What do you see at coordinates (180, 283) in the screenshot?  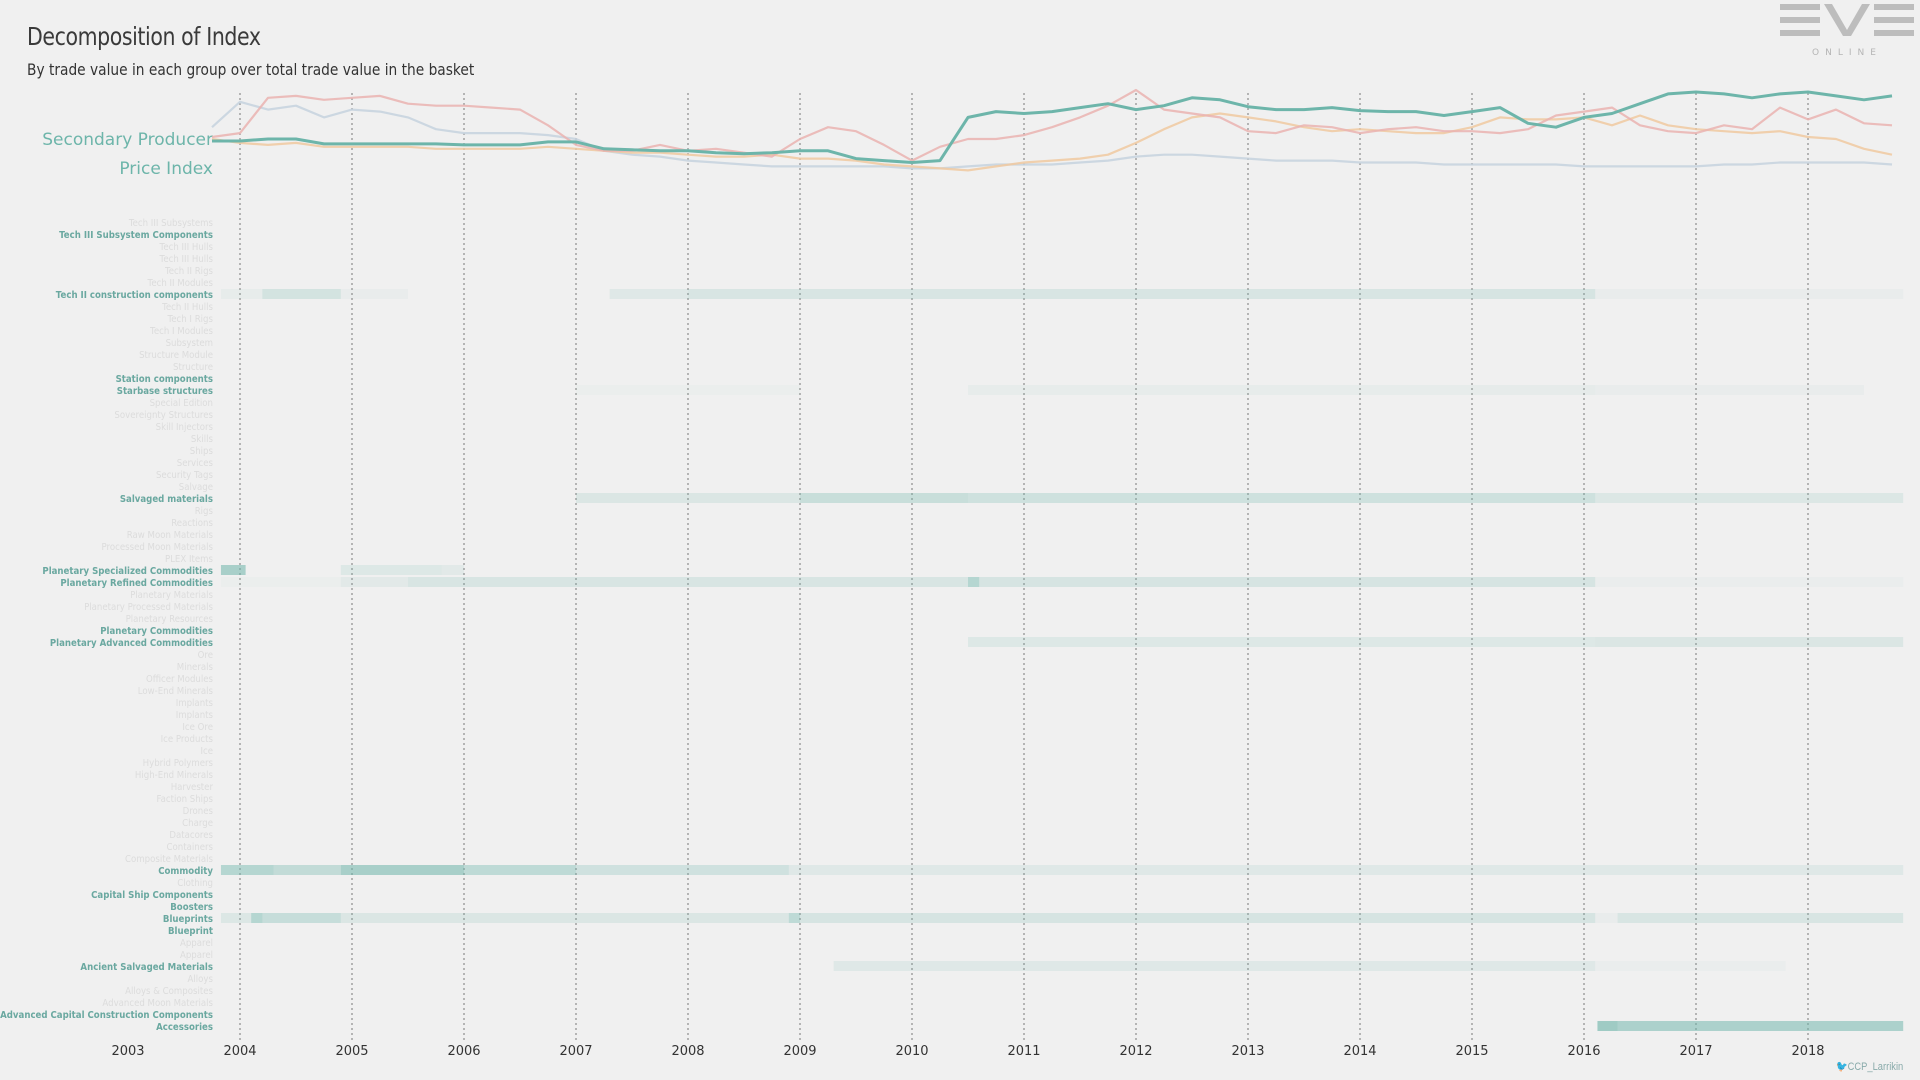 I see `row-label: Tech II Modules` at bounding box center [180, 283].